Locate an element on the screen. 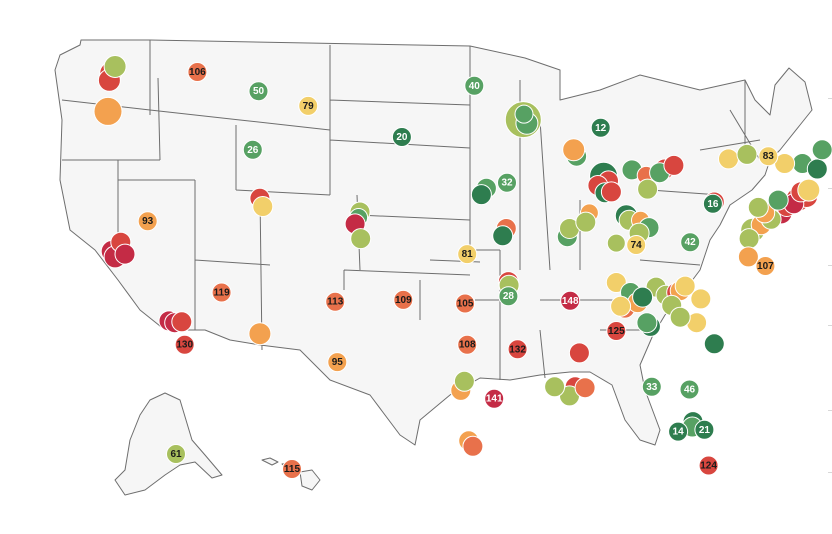 The width and height of the screenshot is (832, 534). city-marker: 130 is located at coordinates (184, 344).